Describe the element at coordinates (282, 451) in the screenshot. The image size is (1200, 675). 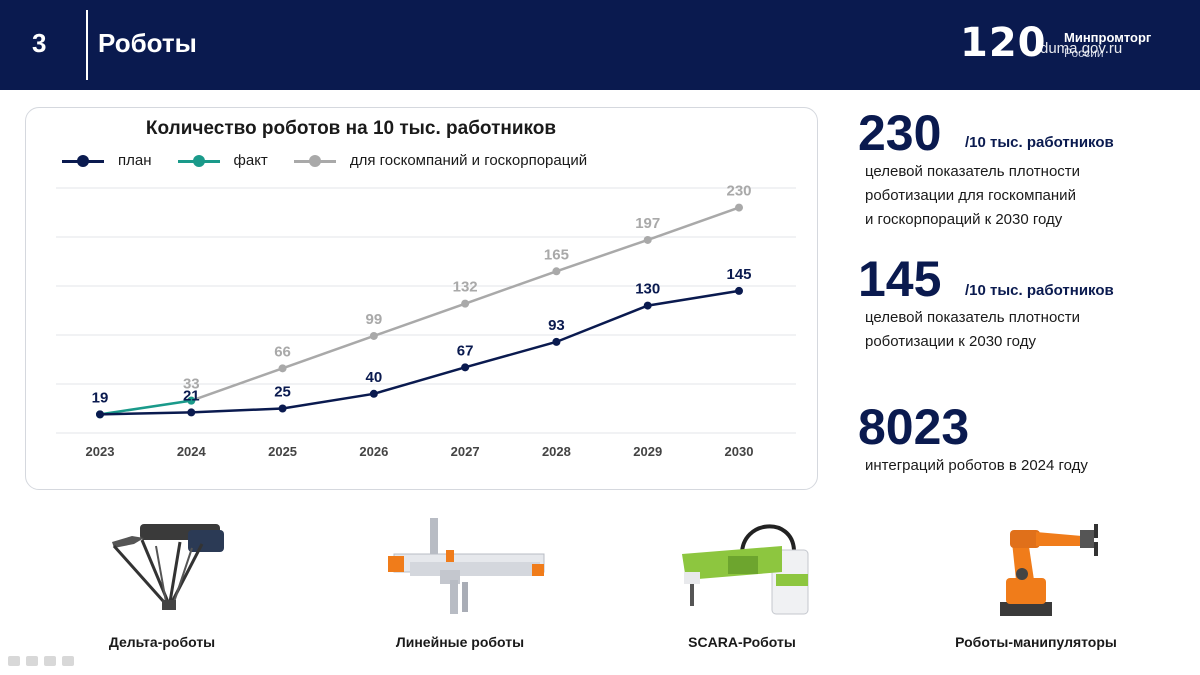
I see `x-tick-label: 2025` at that location.